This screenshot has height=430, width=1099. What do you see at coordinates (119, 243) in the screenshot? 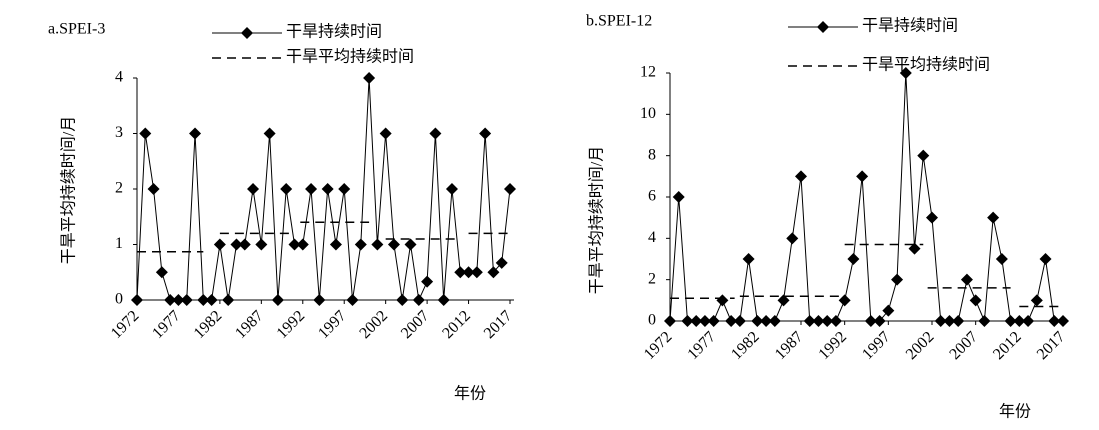
I see `y-tick-label: 1` at bounding box center [119, 243].